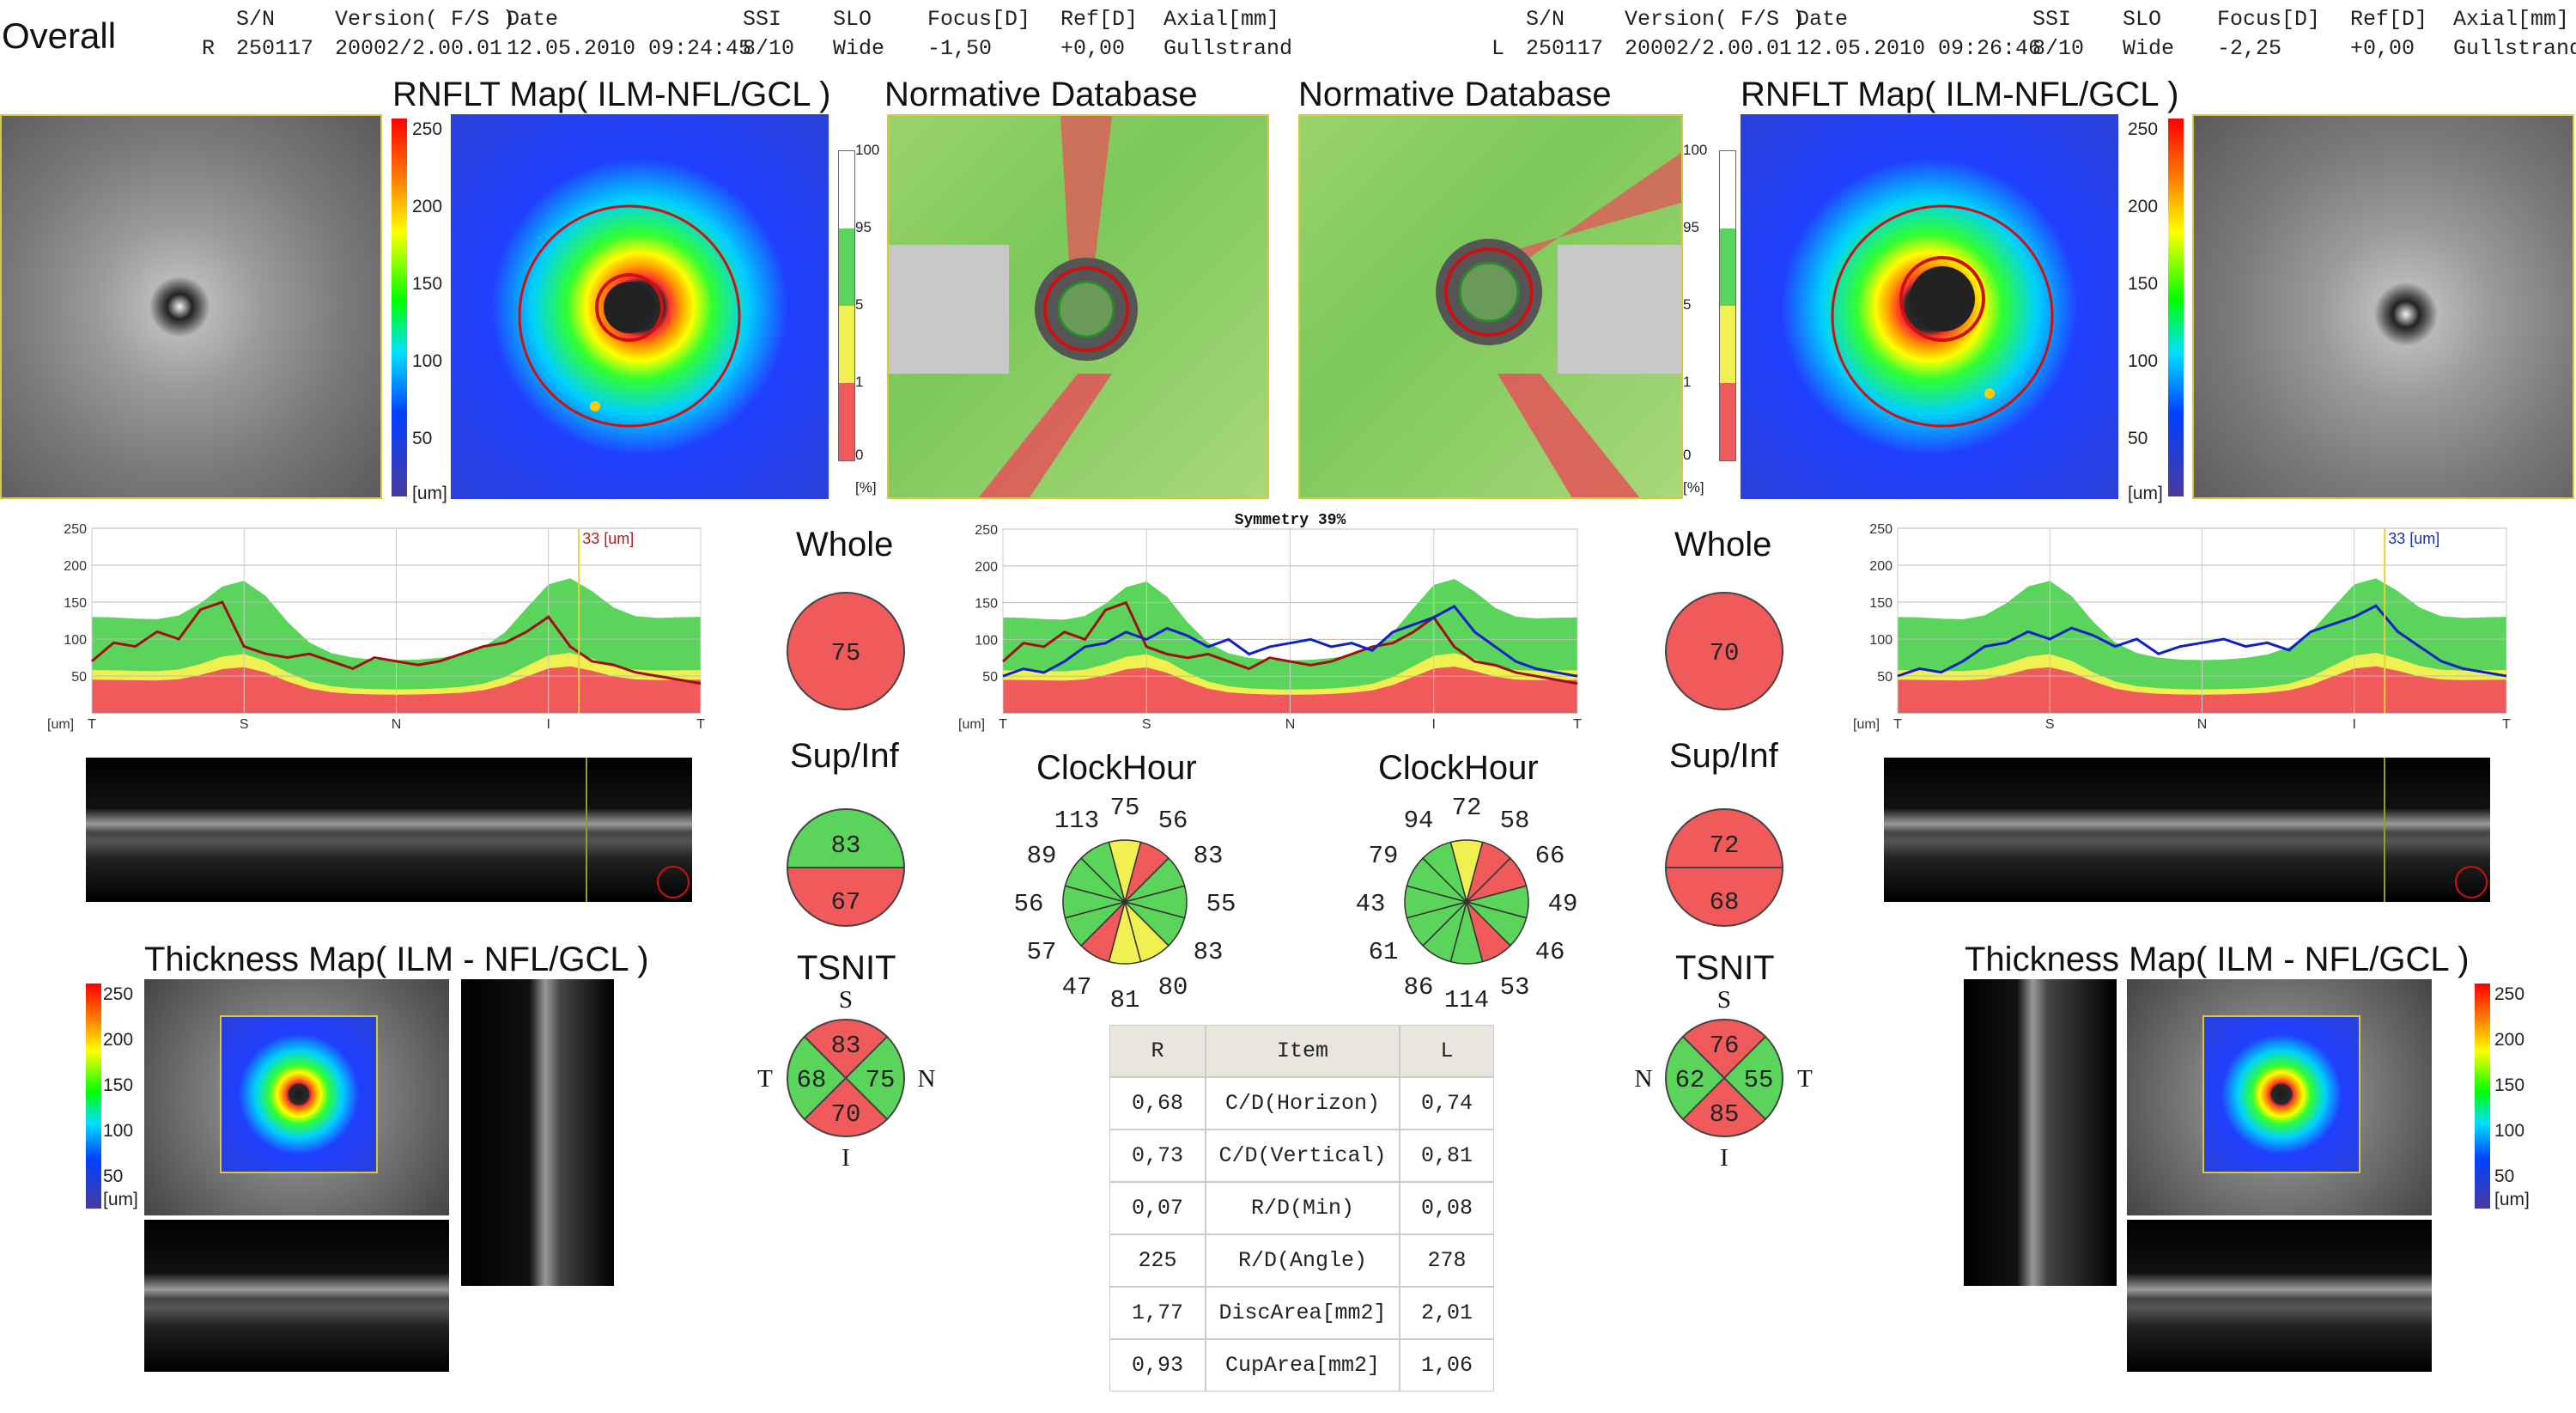 Image resolution: width=2576 pixels, height=1413 pixels. Describe the element at coordinates (1303, 1313) in the screenshot. I see `table-cell: DiscArea[mm2]` at that location.